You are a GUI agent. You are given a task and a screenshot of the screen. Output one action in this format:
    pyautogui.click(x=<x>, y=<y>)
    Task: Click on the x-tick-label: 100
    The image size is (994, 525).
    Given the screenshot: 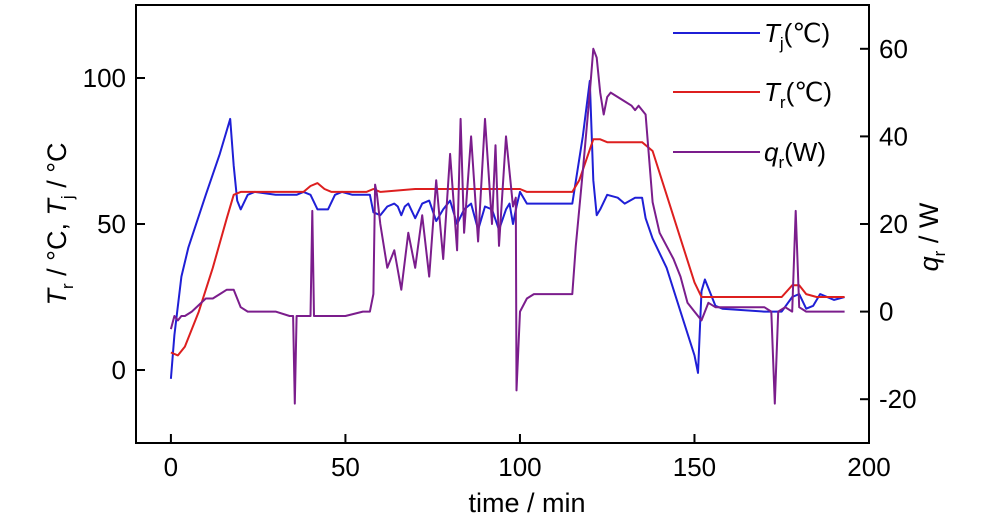 What is the action you would take?
    pyautogui.click(x=519, y=467)
    